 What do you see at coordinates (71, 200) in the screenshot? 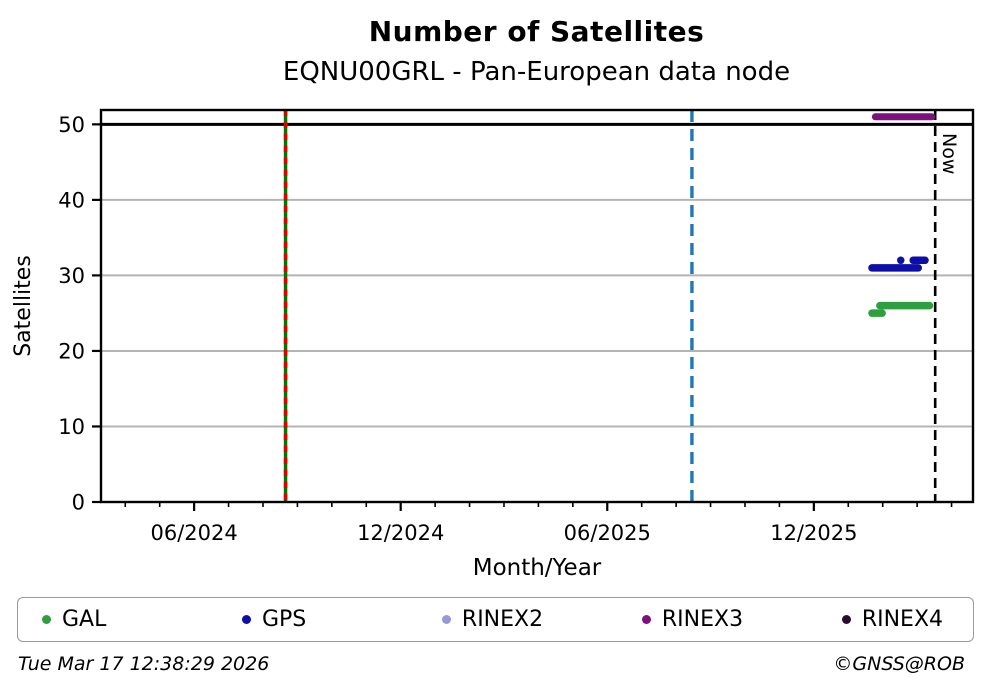
I see `y-tick-label: 40` at bounding box center [71, 200].